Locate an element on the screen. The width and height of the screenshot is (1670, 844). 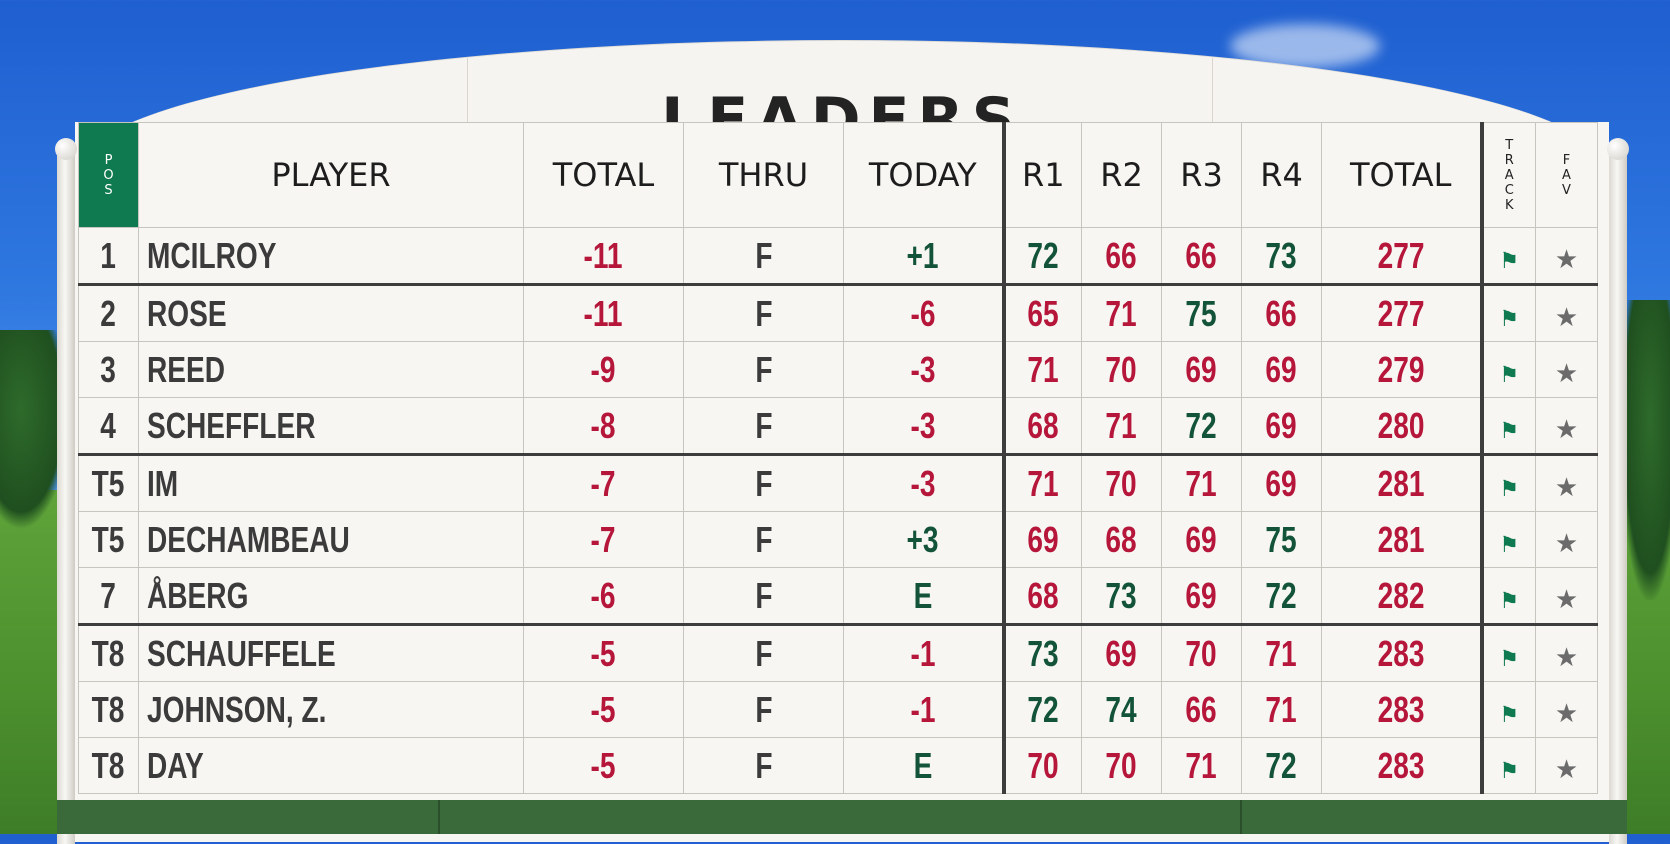
player-name-cell-text: MCILROY is located at coordinates (212, 255).